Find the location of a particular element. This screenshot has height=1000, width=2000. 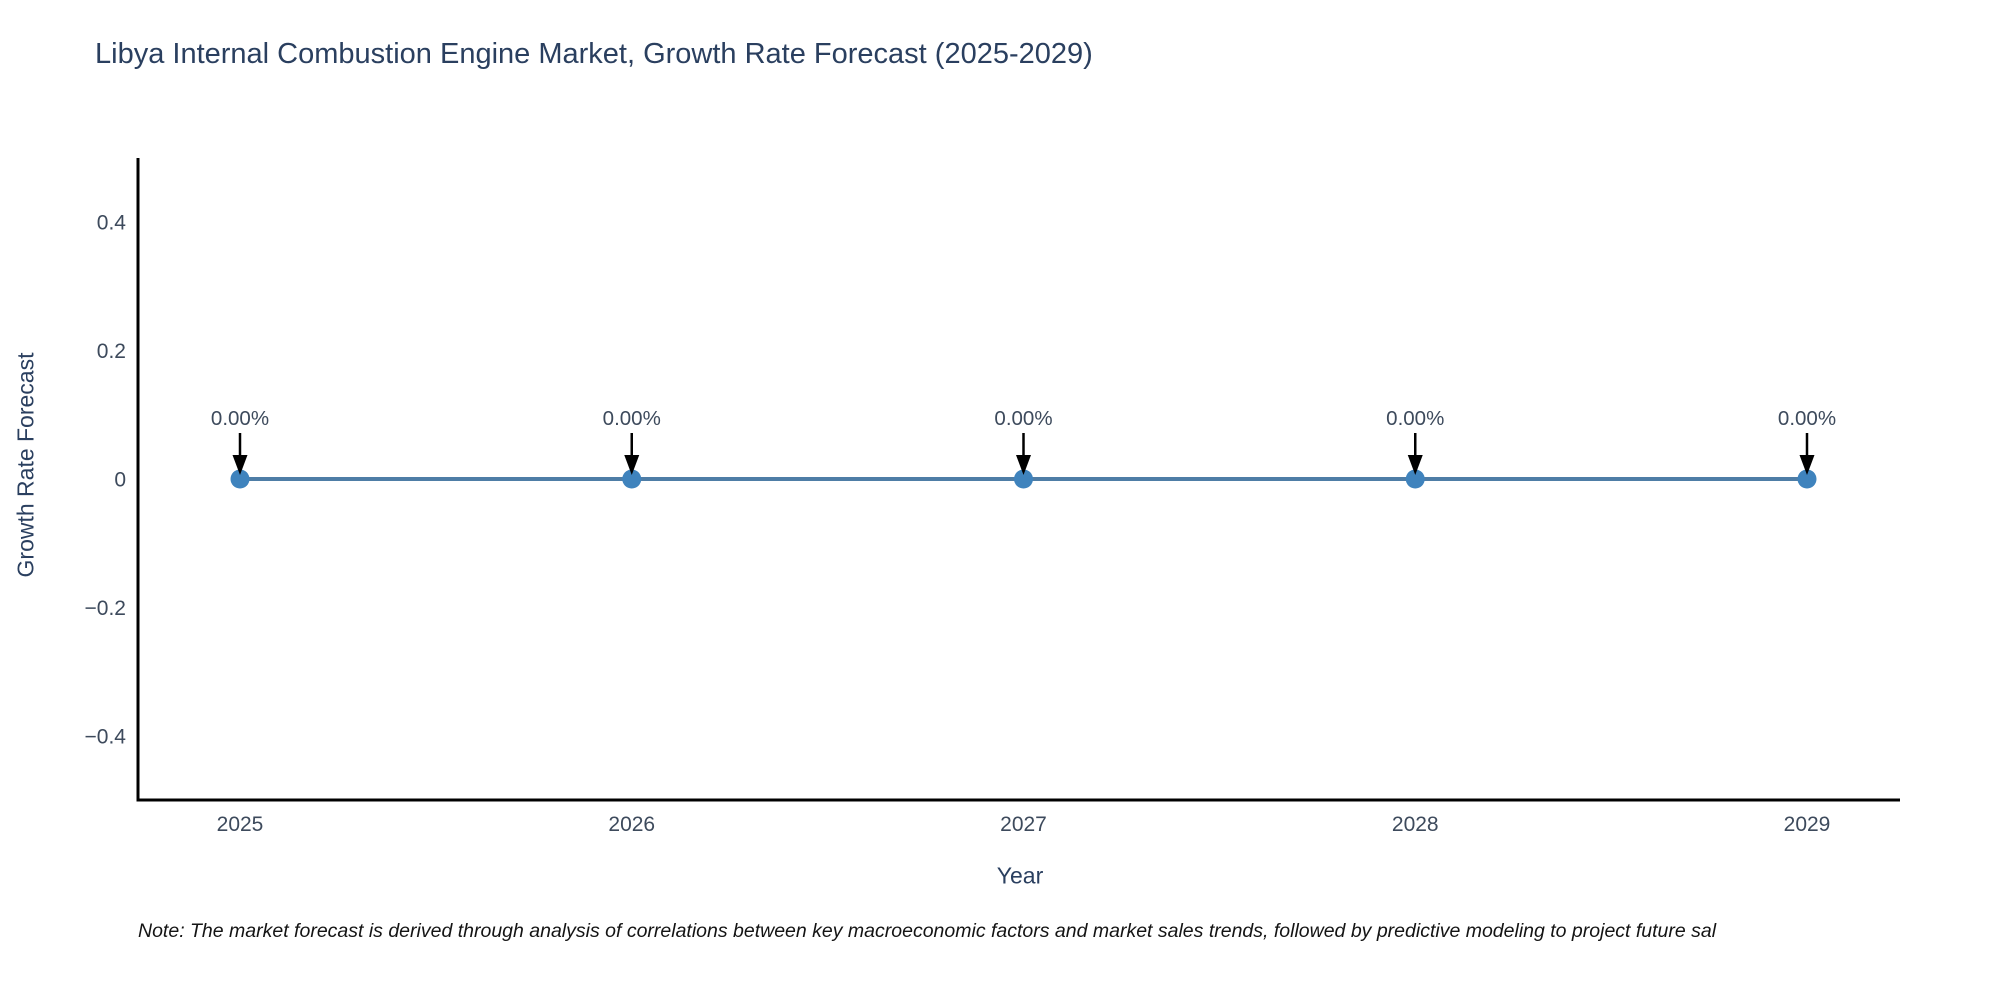

x-tick-label: 2028 is located at coordinates (1415, 824).